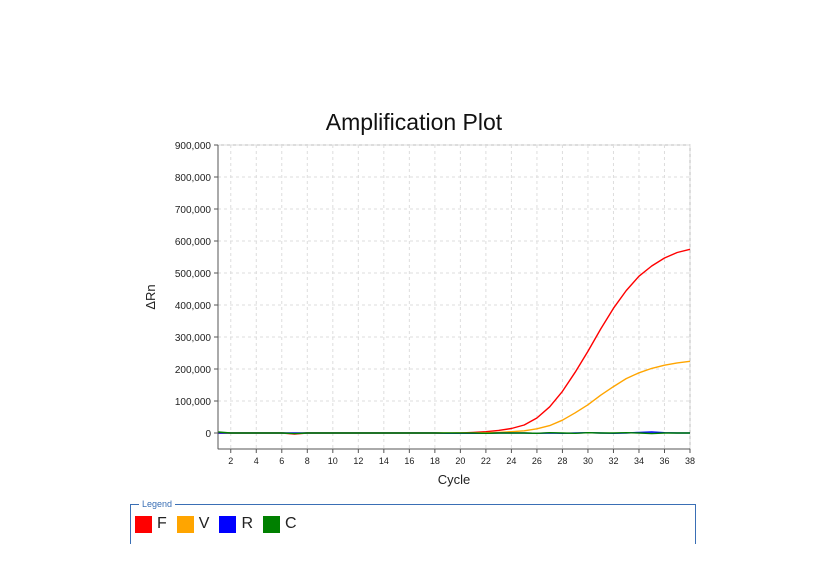  Describe the element at coordinates (664, 461) in the screenshot. I see `x-tick-label: 36` at that location.